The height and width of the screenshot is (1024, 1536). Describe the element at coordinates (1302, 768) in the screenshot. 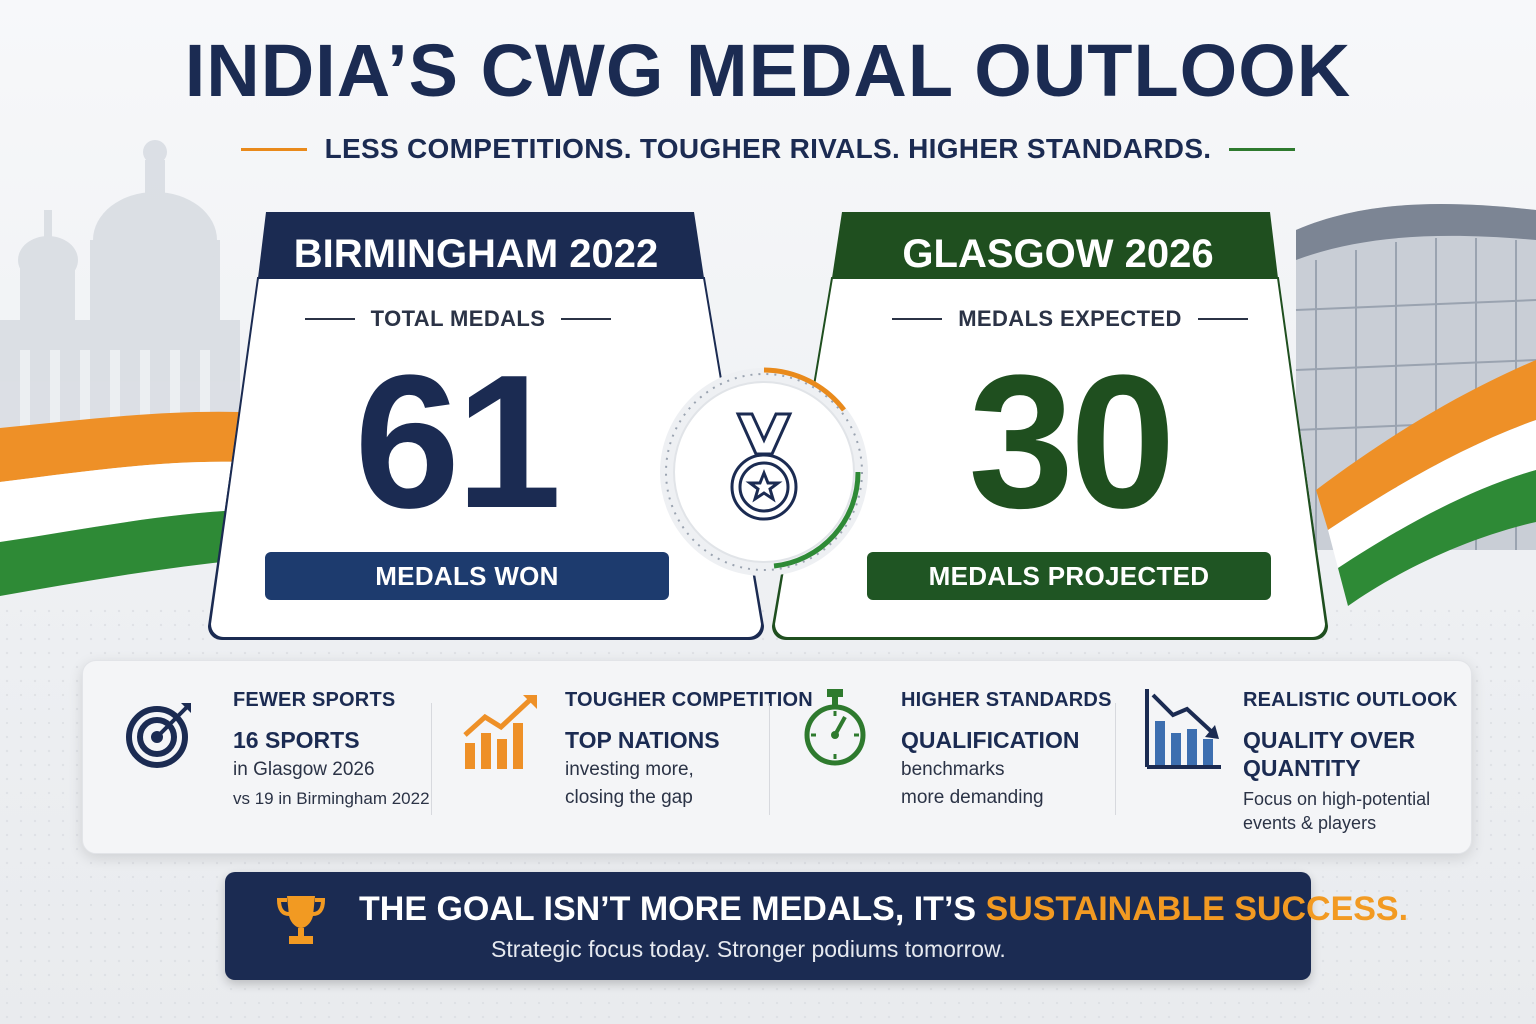

I see `feature-headline-line2: QUANTITY` at that location.